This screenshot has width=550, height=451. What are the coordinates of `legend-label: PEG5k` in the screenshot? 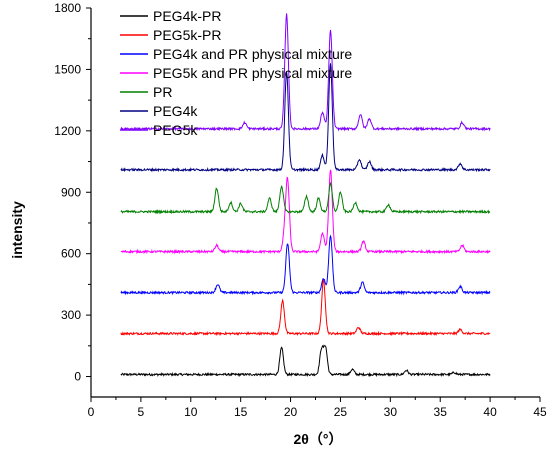 It's located at (175, 130).